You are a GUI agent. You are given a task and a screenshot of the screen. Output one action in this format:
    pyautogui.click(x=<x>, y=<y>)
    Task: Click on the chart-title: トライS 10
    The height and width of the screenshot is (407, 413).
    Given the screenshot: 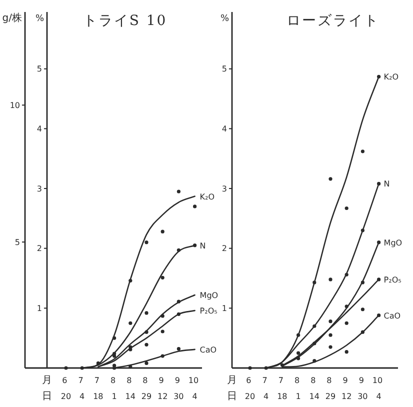 What is the action you would take?
    pyautogui.click(x=125, y=21)
    